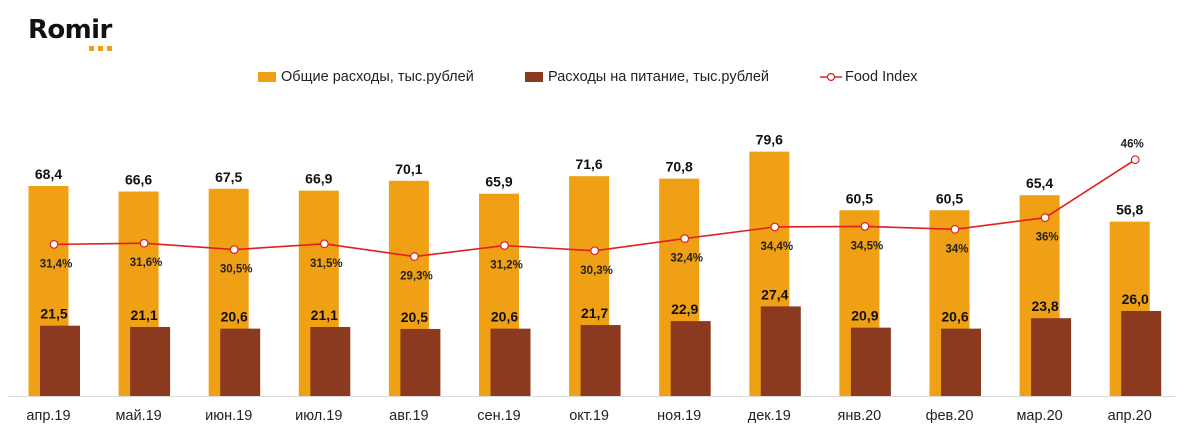 The width and height of the screenshot is (1183, 447). I want to click on x-axis-tick-label: июн.19, so click(228, 416).